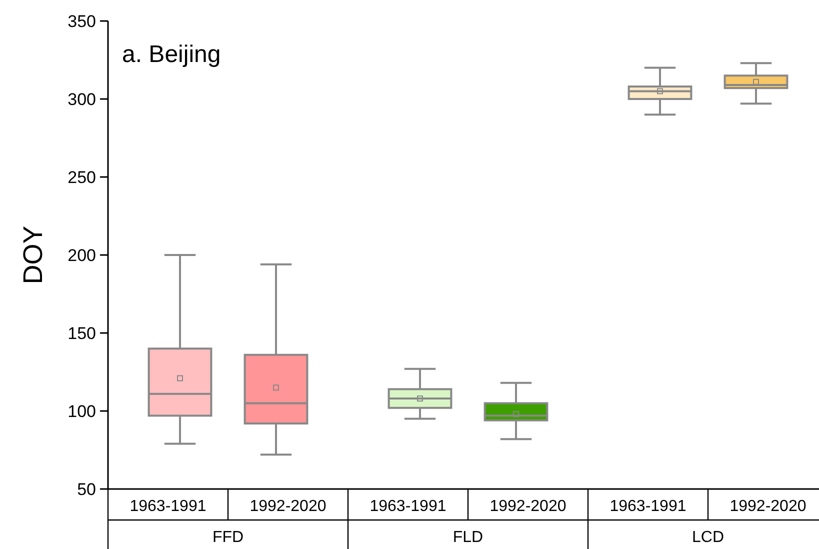 This screenshot has width=819, height=549. I want to click on text: FFD, so click(228, 537).